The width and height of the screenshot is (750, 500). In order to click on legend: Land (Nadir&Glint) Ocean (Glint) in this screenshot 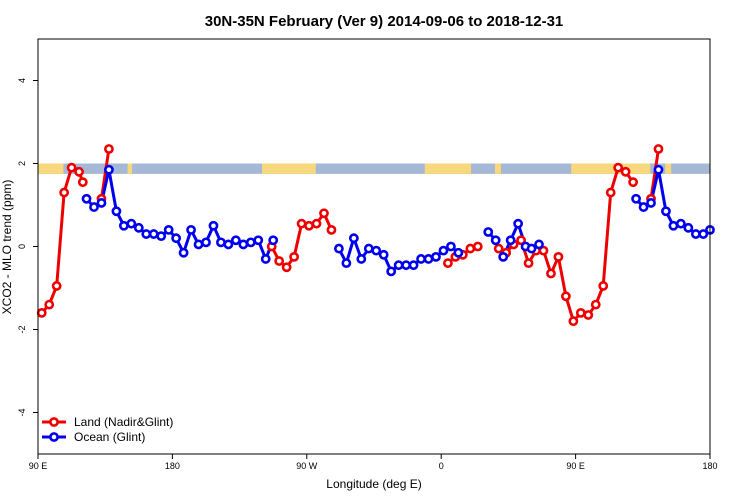, I will do `click(107, 429)`.